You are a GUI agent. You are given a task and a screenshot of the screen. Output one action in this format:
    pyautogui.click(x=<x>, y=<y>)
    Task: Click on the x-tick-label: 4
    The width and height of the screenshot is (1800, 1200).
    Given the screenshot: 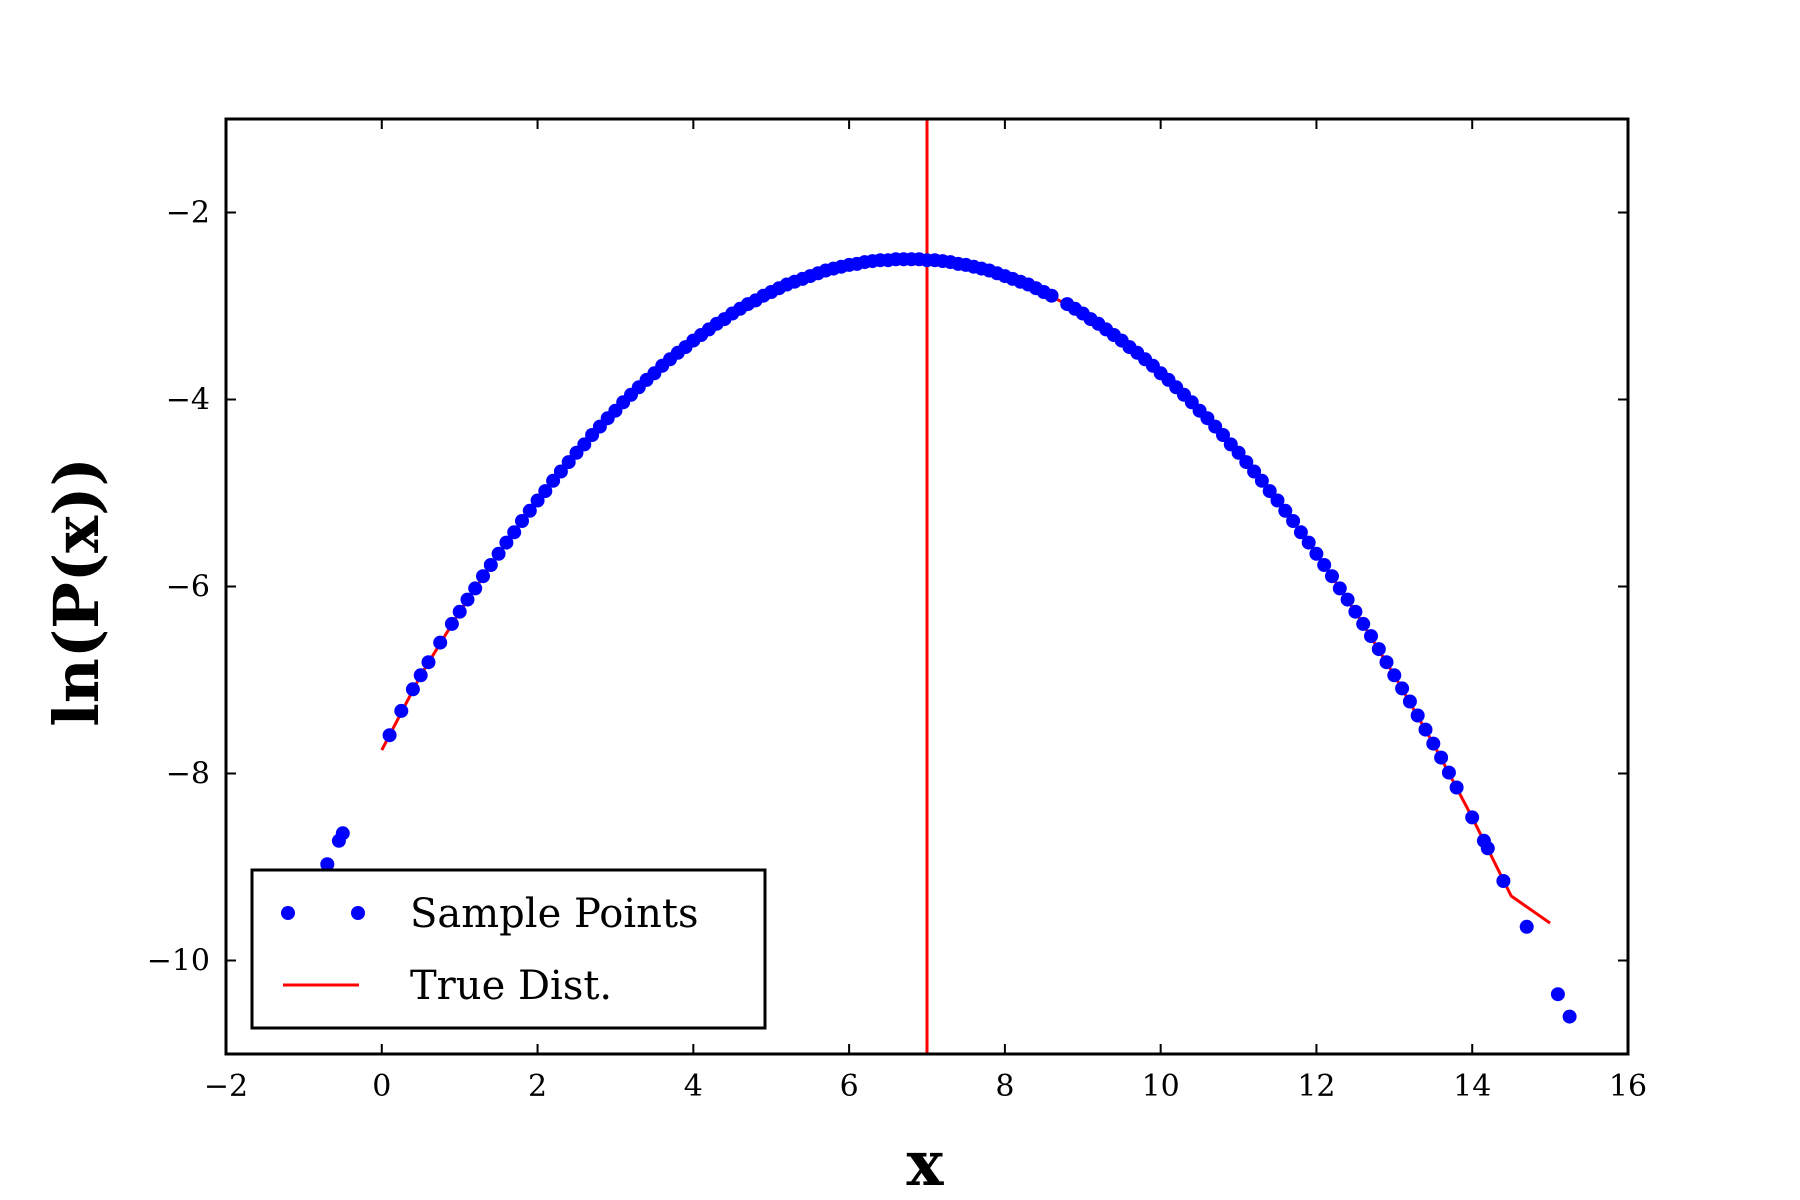 What is the action you would take?
    pyautogui.click(x=693, y=1086)
    